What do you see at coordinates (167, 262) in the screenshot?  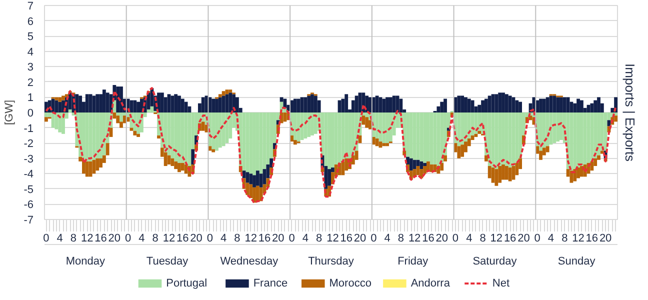 I see `text: Tuesday` at bounding box center [167, 262].